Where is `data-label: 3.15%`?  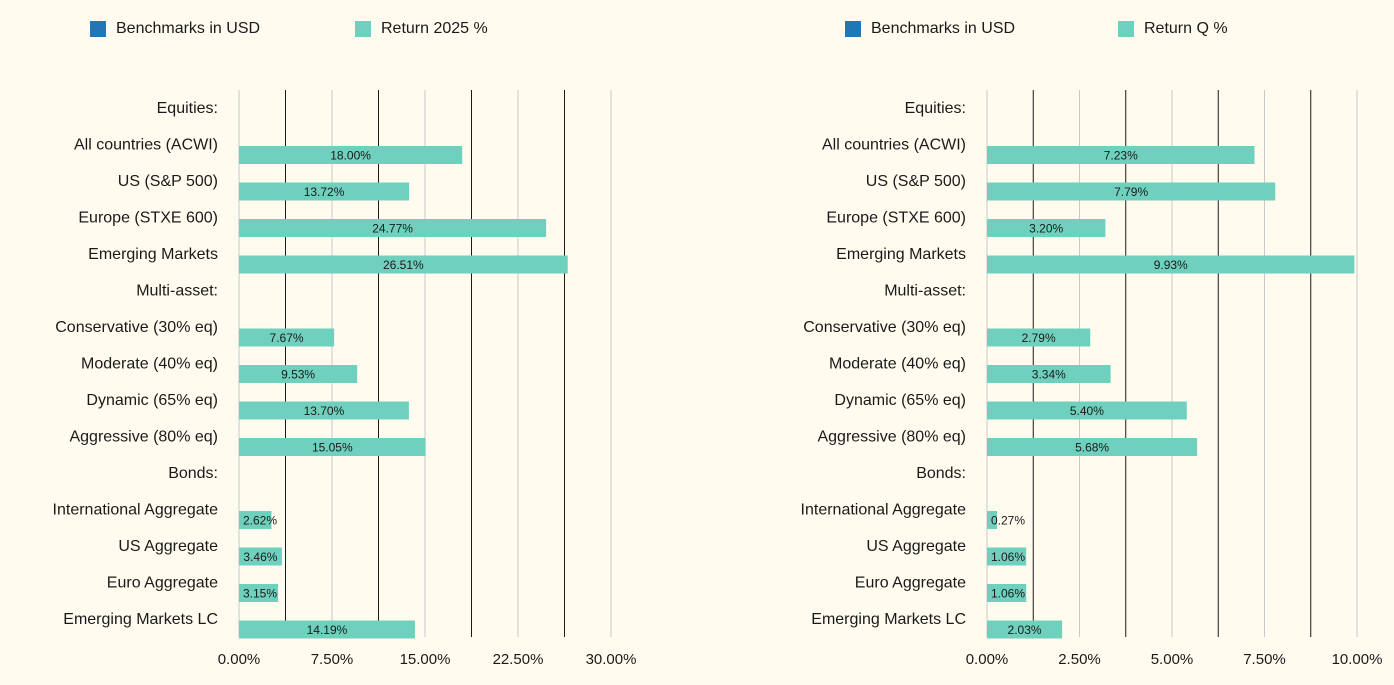 data-label: 3.15% is located at coordinates (260, 594).